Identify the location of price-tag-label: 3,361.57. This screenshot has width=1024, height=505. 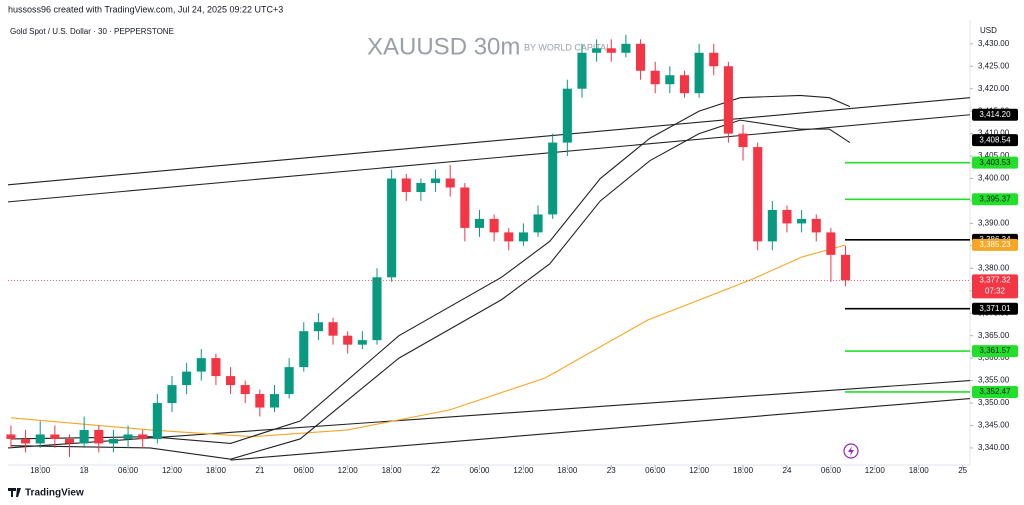
(995, 350).